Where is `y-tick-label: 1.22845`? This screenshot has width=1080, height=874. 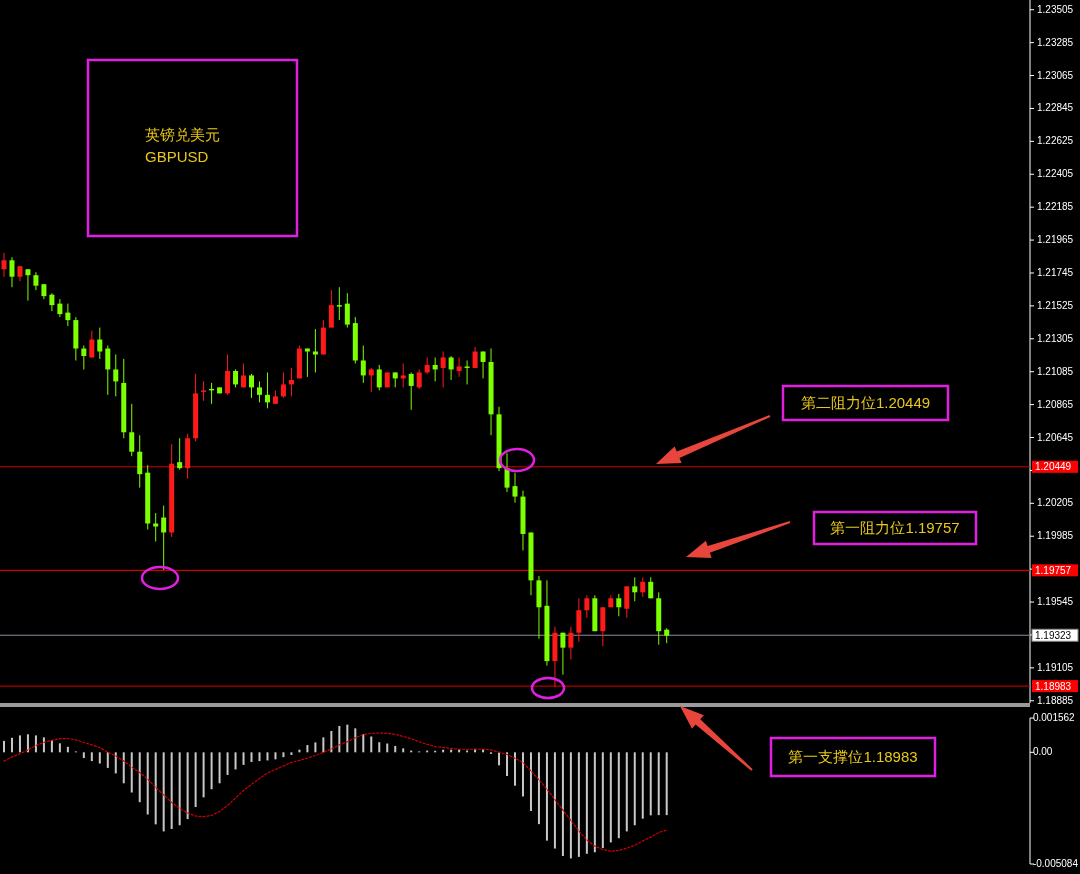 y-tick-label: 1.22845 is located at coordinates (1055, 108).